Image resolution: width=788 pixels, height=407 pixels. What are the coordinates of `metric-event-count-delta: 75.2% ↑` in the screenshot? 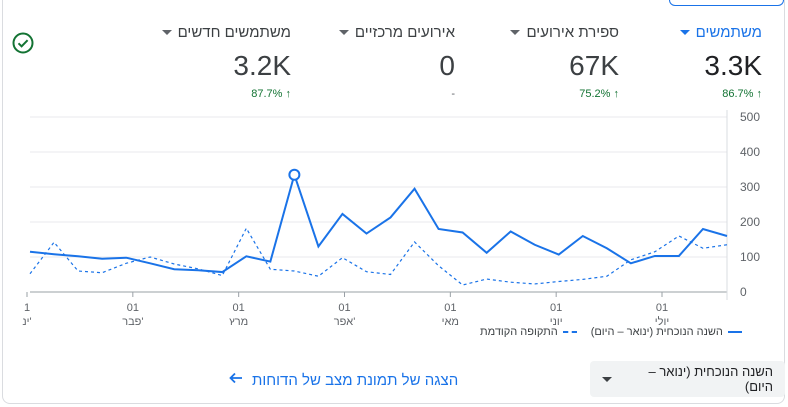 It's located at (564, 94).